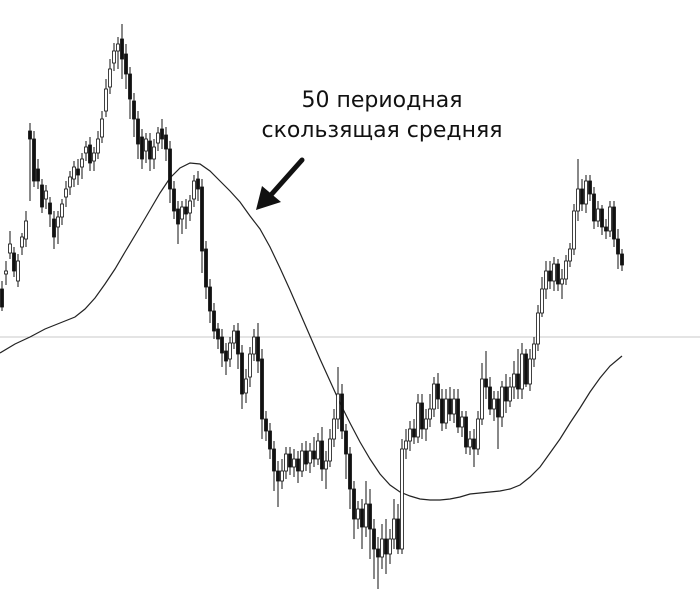  Describe the element at coordinates (382, 100) in the screenshot. I see `annotation-line-1: 50 периодная` at that location.